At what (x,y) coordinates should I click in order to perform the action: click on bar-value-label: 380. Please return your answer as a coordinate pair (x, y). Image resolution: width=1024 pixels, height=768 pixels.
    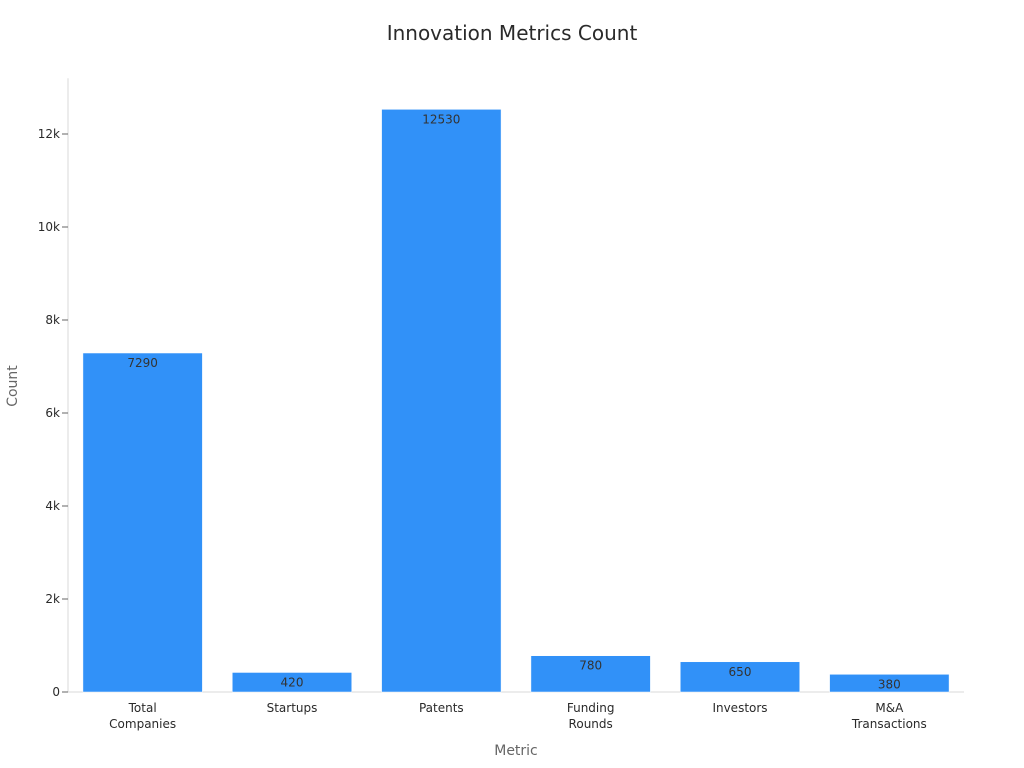
    Looking at the image, I should click on (889, 684).